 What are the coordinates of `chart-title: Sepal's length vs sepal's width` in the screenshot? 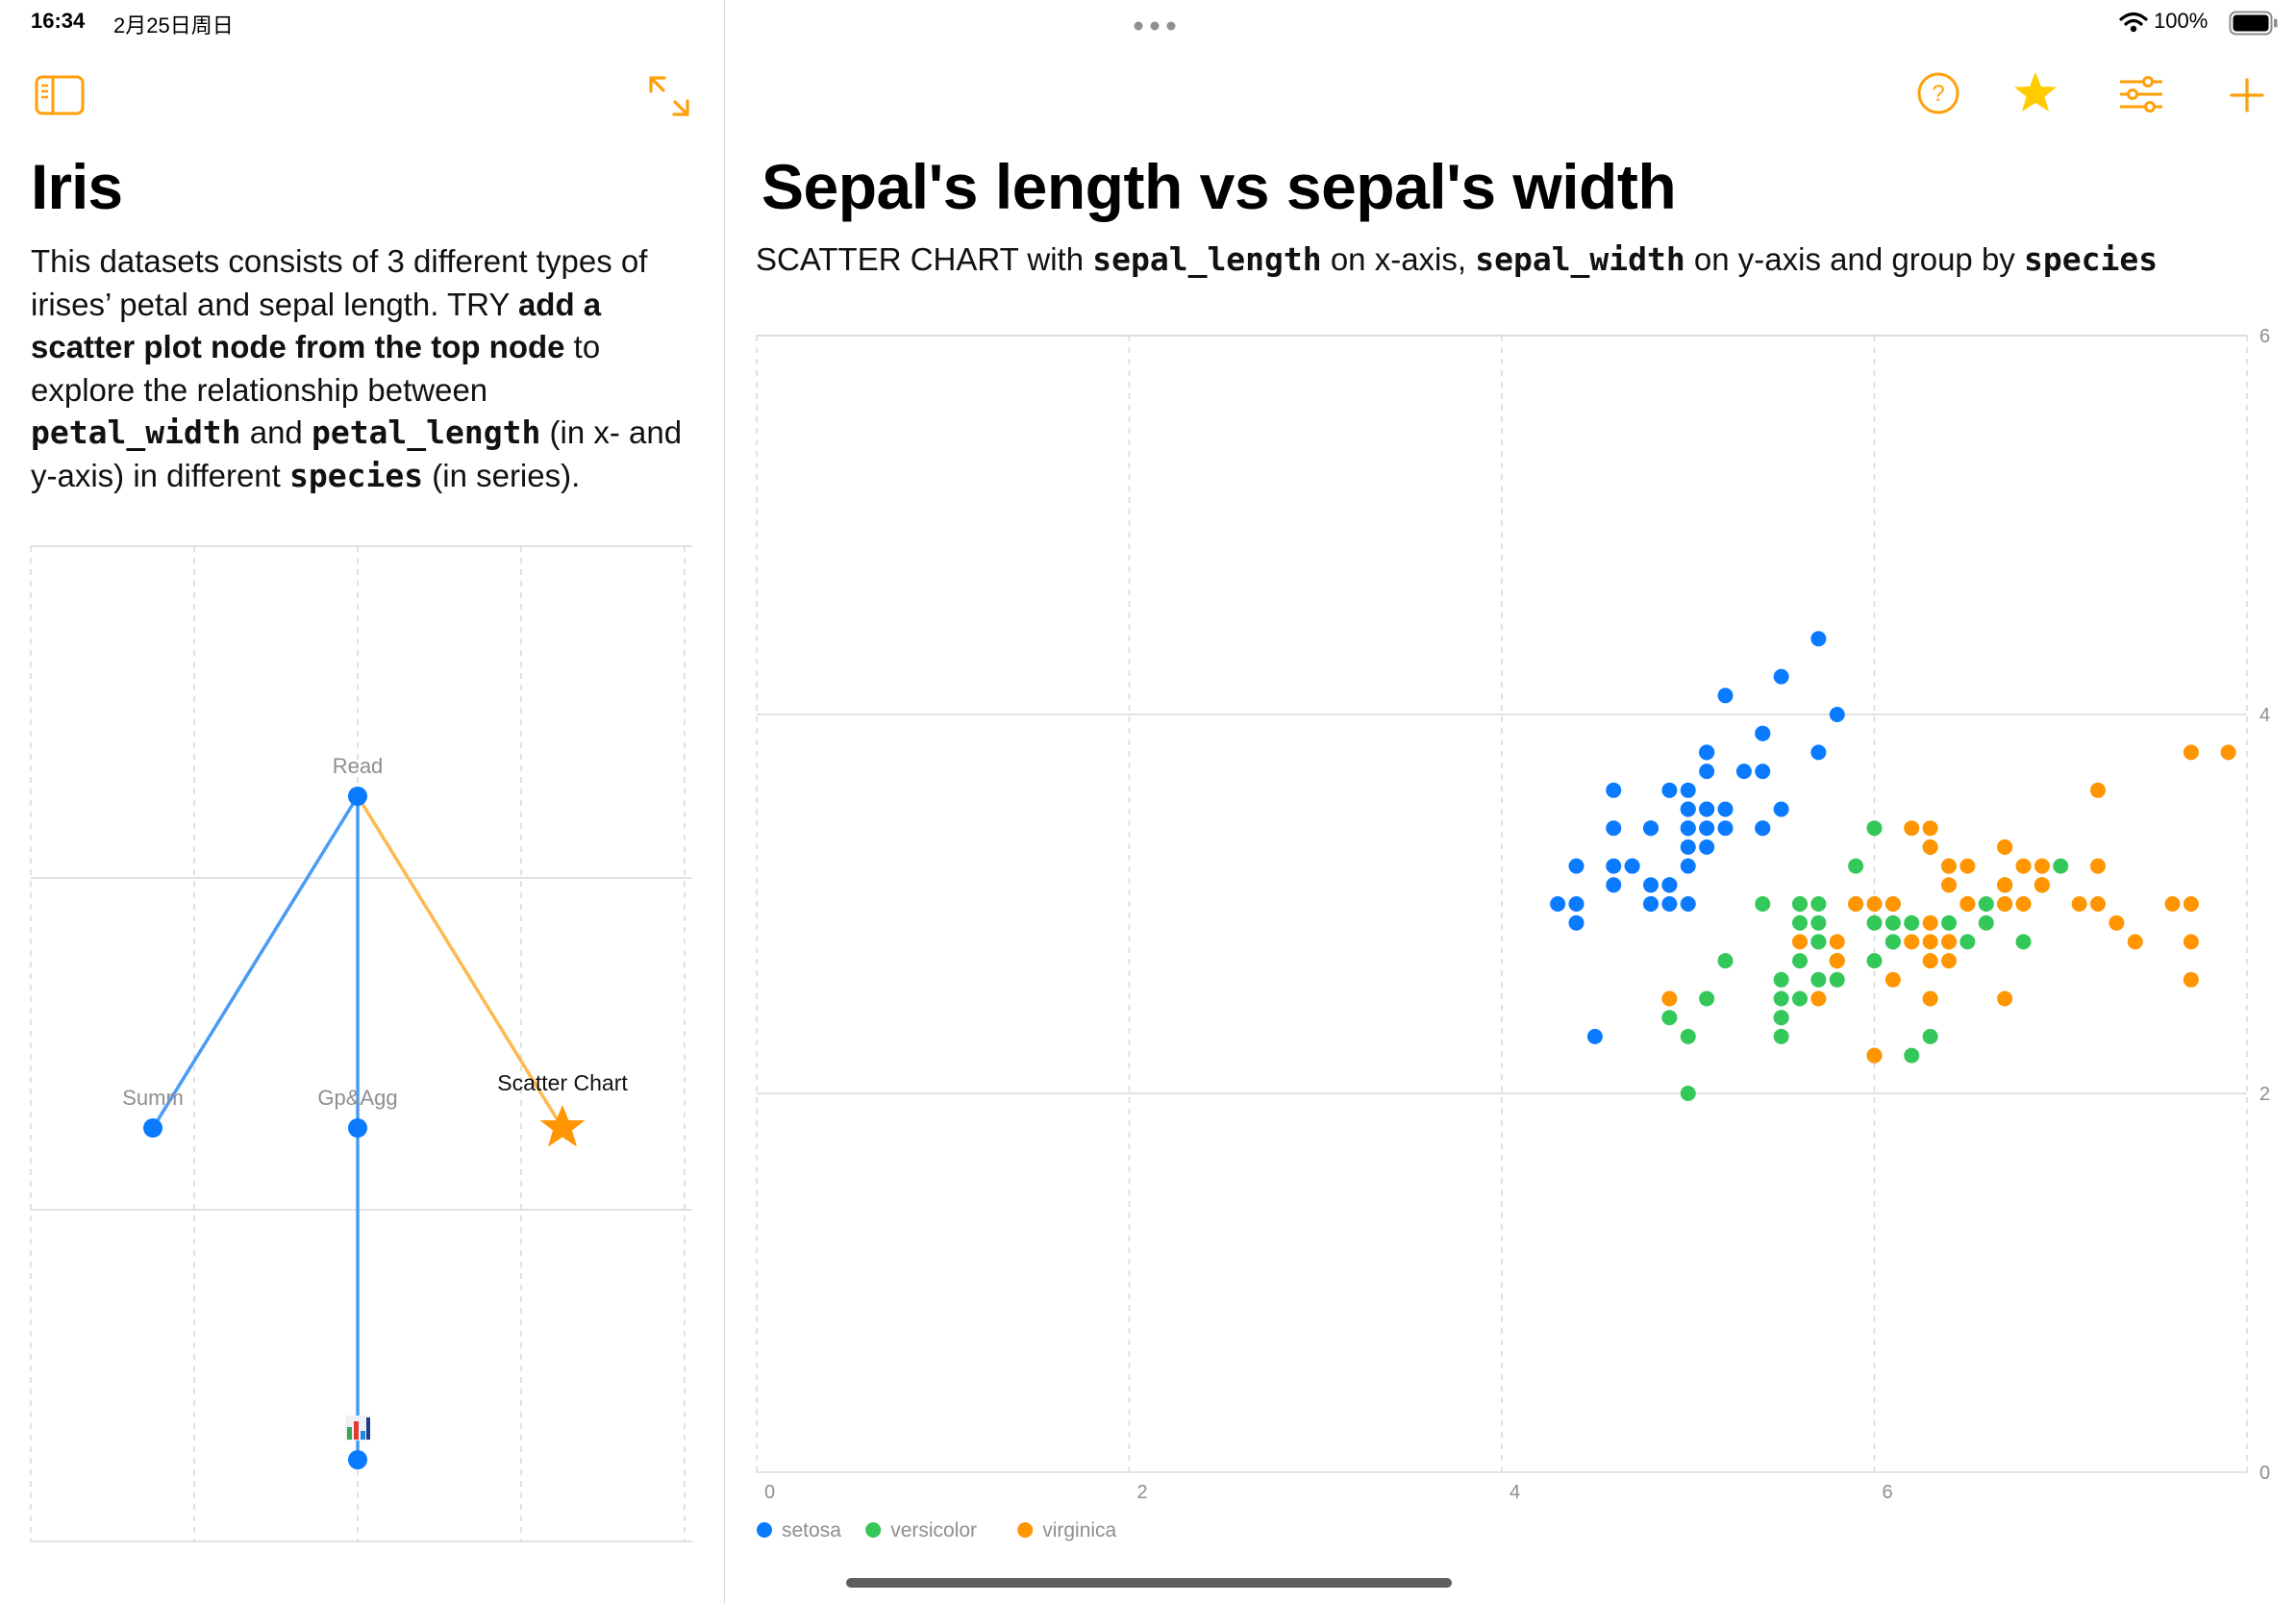 It's located at (1219, 186).